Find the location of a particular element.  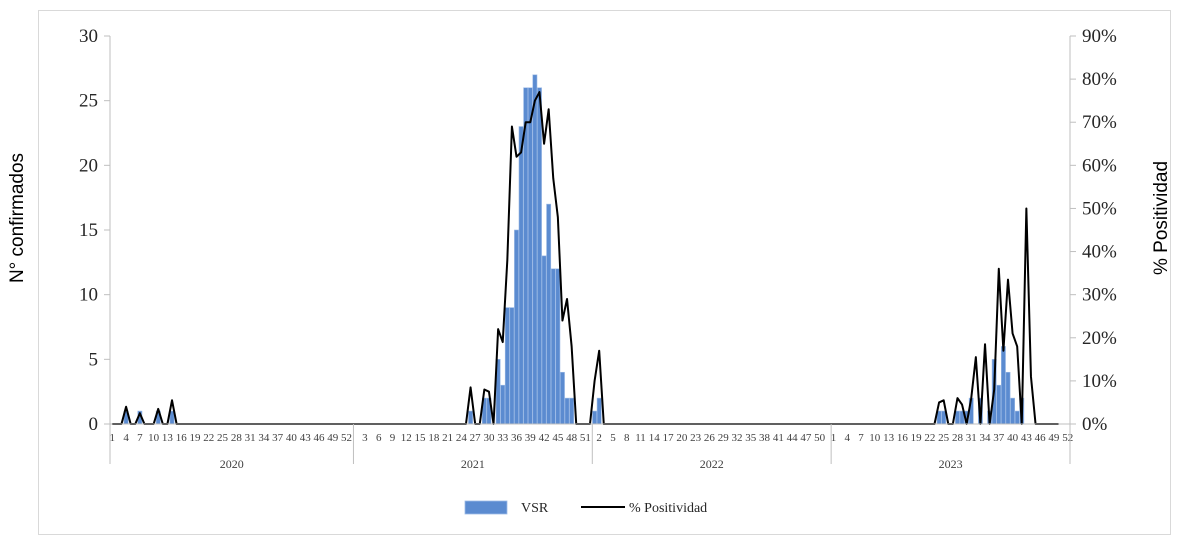

x-tick-label: 47 is located at coordinates (806, 438).